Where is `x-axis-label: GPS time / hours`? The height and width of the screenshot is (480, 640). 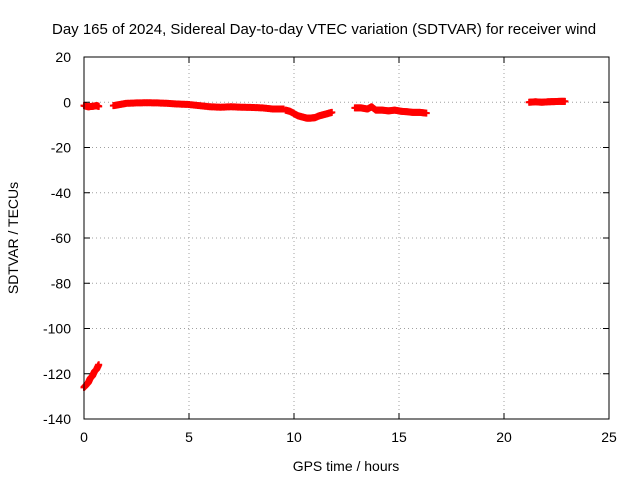 x-axis-label: GPS time / hours is located at coordinates (346, 466).